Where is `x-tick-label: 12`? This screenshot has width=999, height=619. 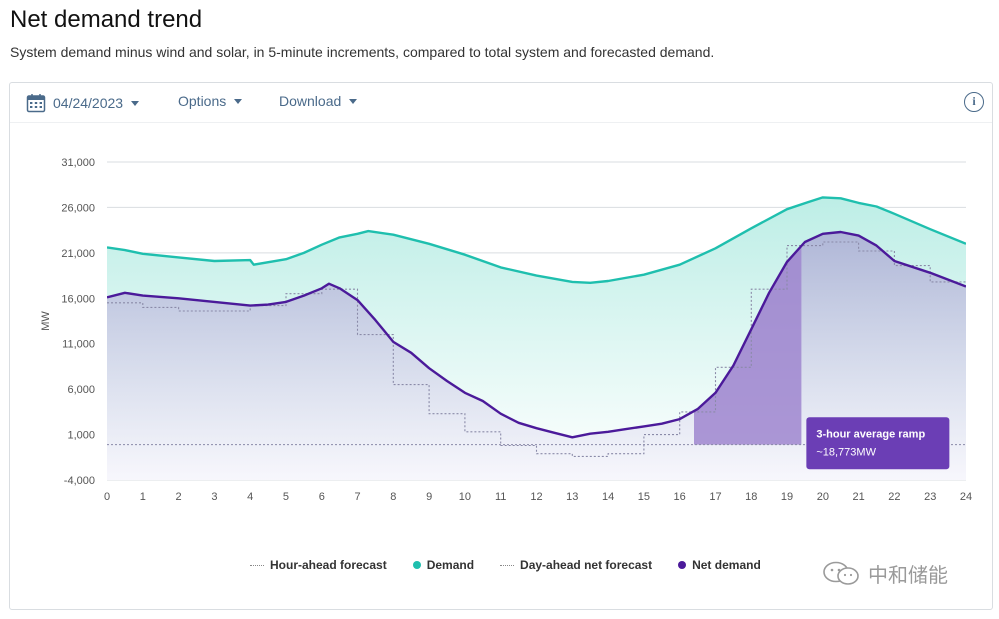
x-tick-label: 12 is located at coordinates (536, 497).